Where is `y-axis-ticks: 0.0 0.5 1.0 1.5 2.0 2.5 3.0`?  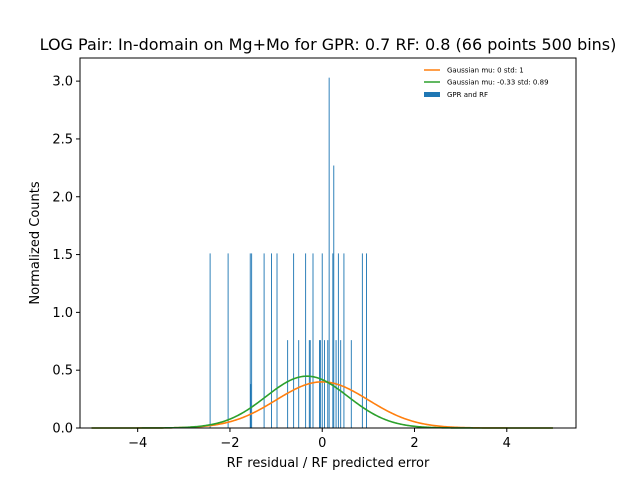 y-axis-ticks: 0.0 0.5 1.0 1.5 2.0 2.5 3.0 is located at coordinates (66, 256).